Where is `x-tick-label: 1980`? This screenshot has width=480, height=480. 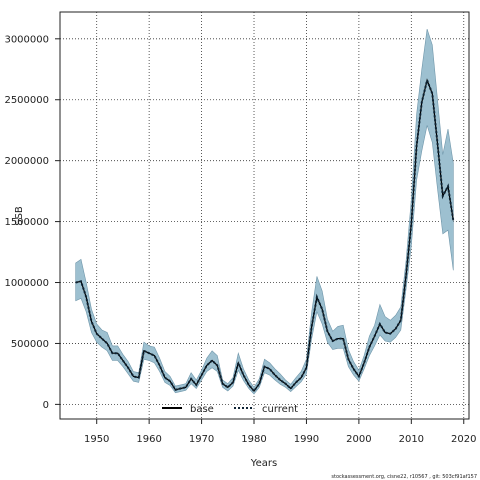
x-tick-label: 1980 is located at coordinates (253, 439).